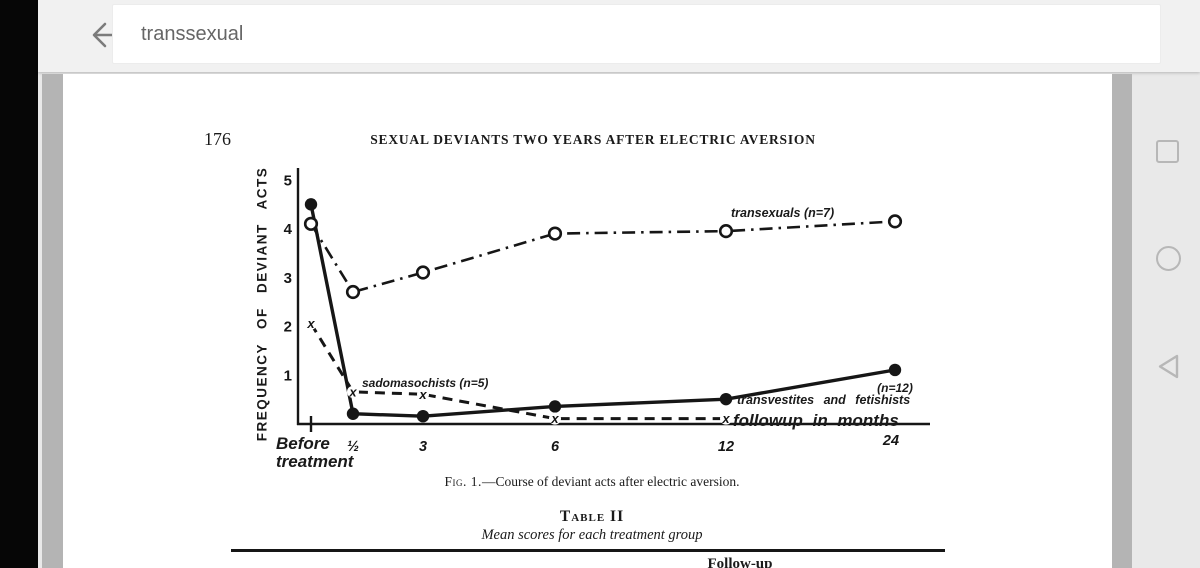  What do you see at coordinates (890, 441) in the screenshot?
I see `x-tick-label: 24` at bounding box center [890, 441].